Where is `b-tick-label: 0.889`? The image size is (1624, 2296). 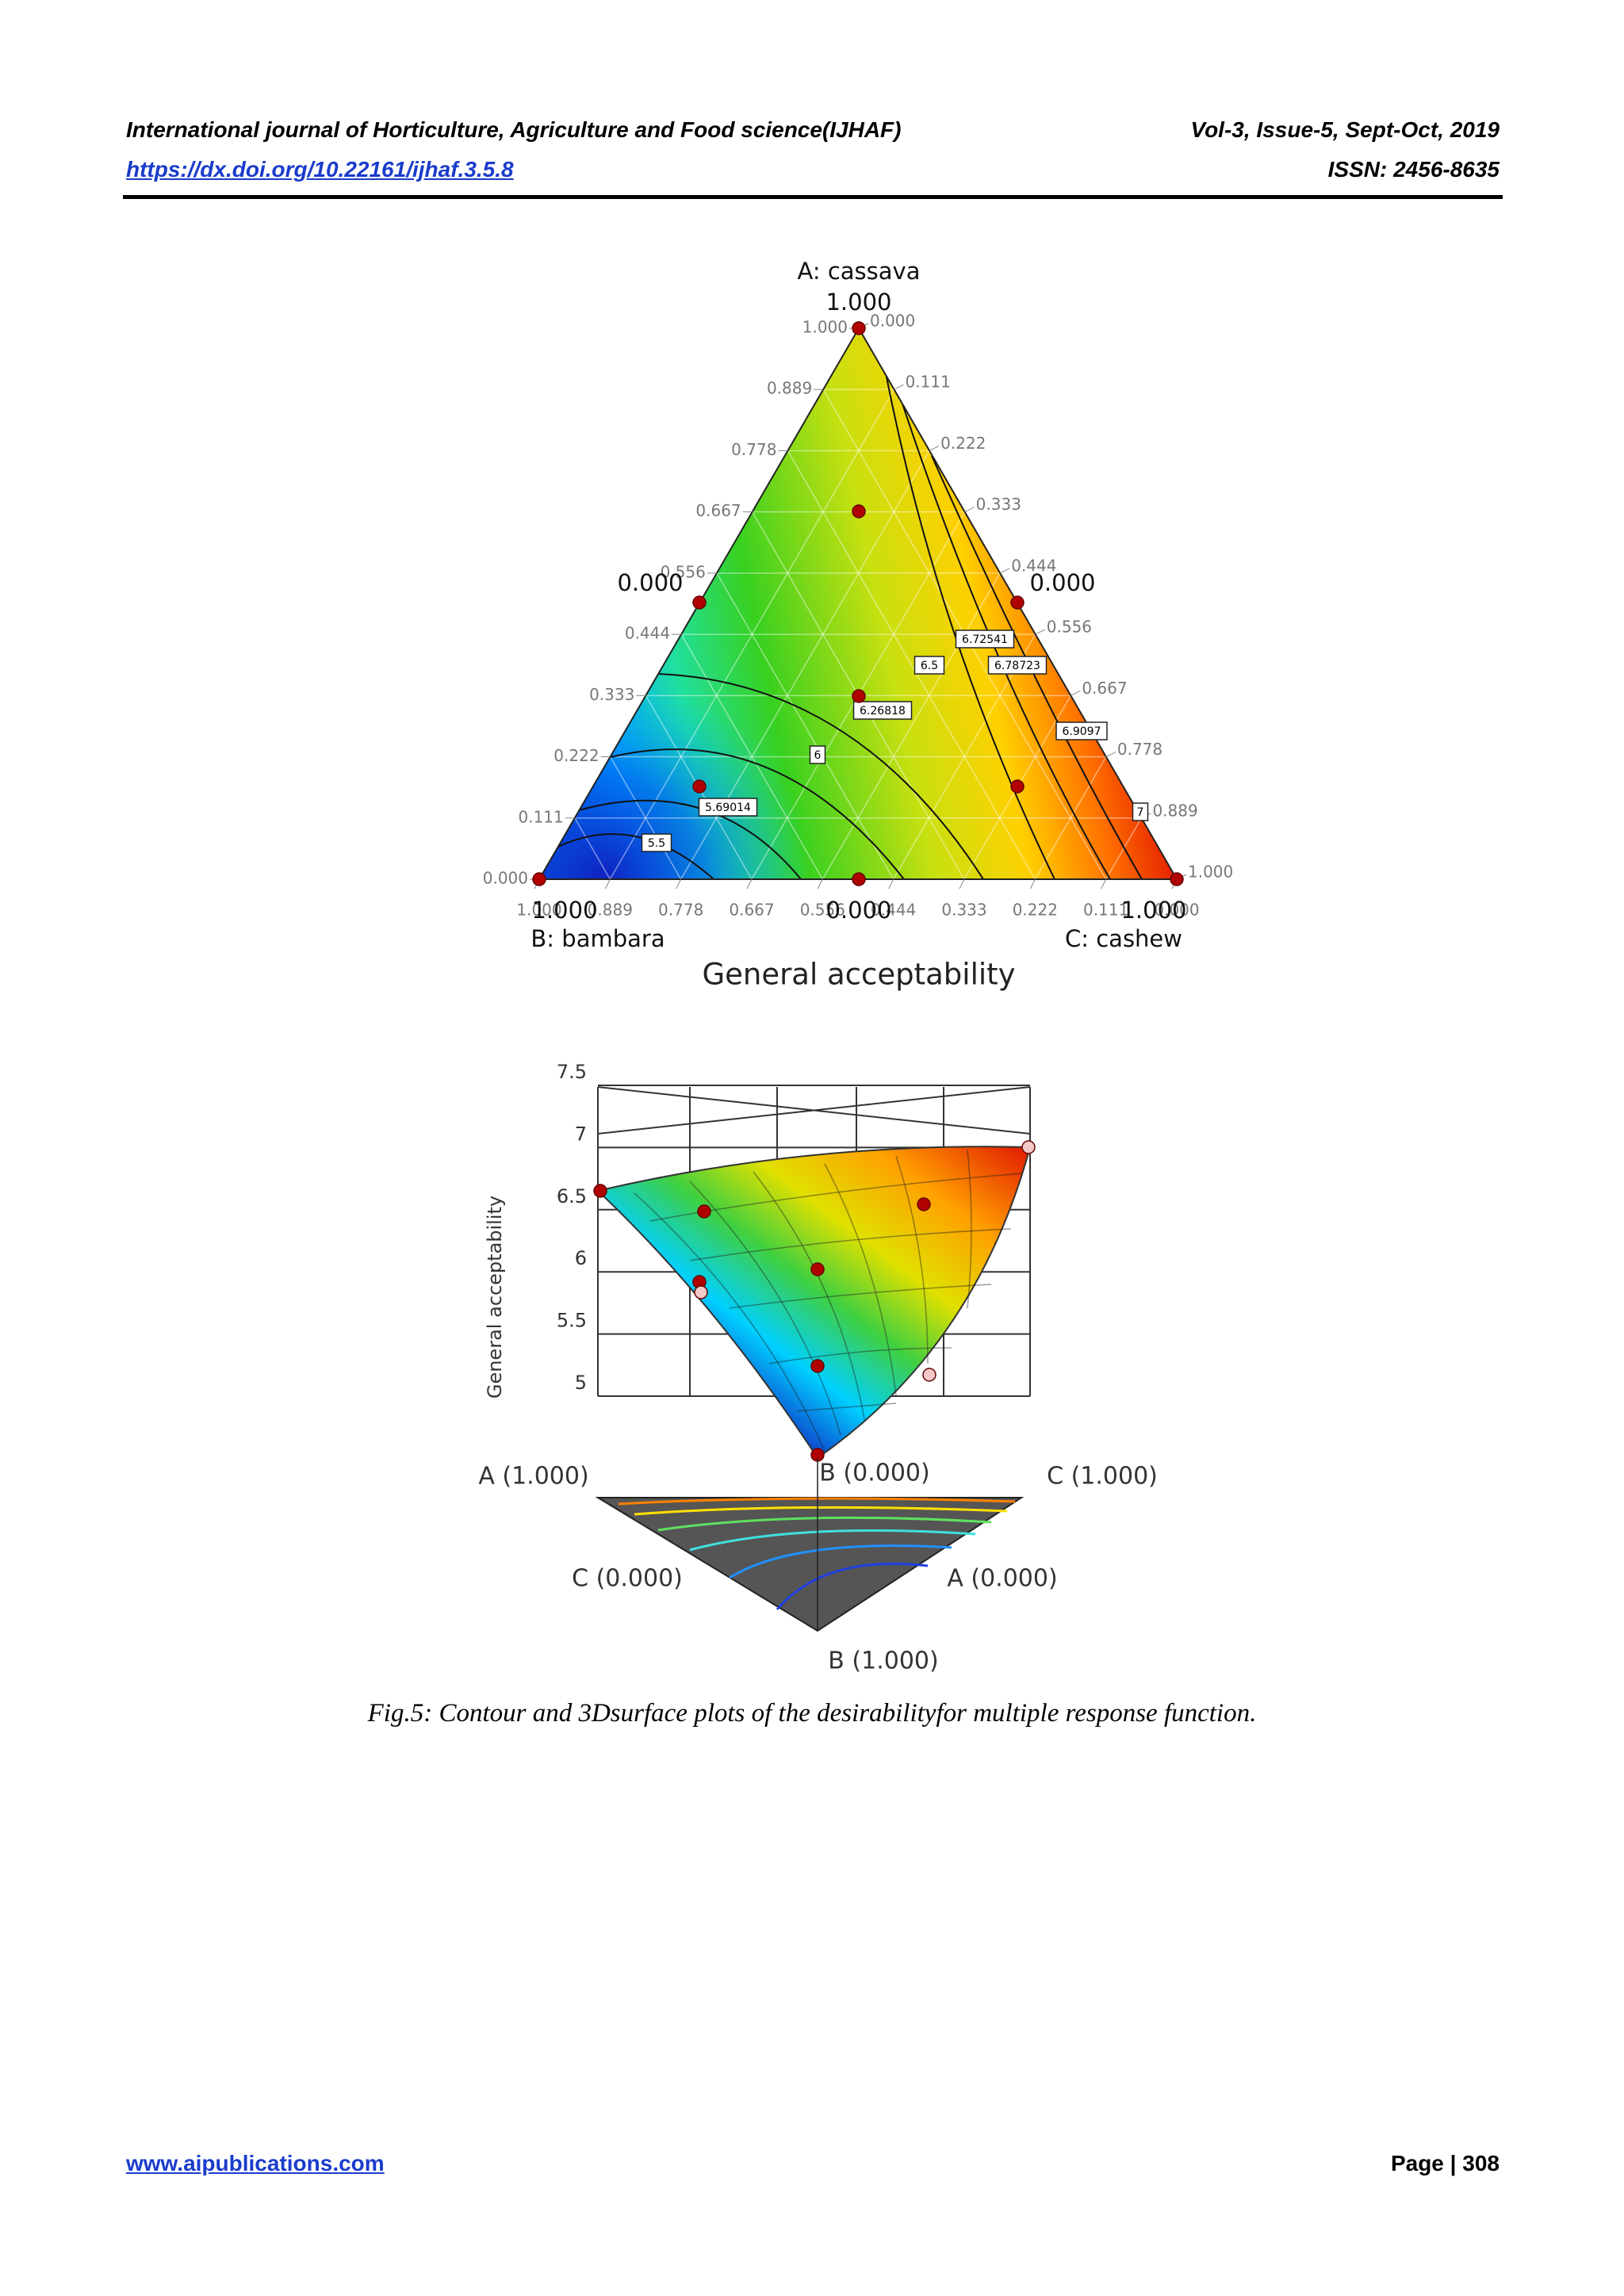 b-tick-label: 0.889 is located at coordinates (610, 911).